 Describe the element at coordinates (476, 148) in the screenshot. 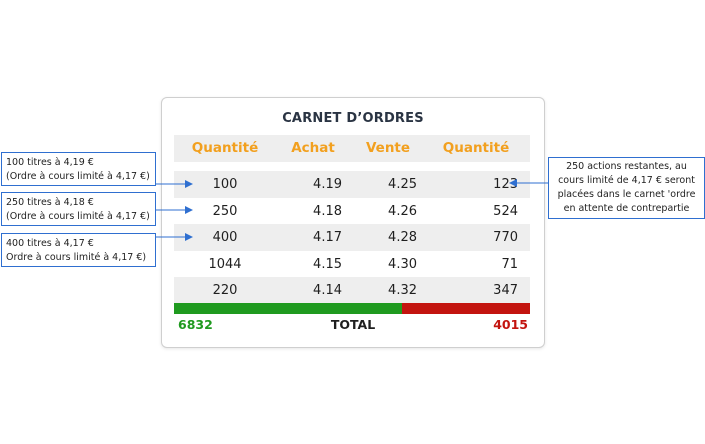

I see `header-sell-quantity: Quantité` at that location.